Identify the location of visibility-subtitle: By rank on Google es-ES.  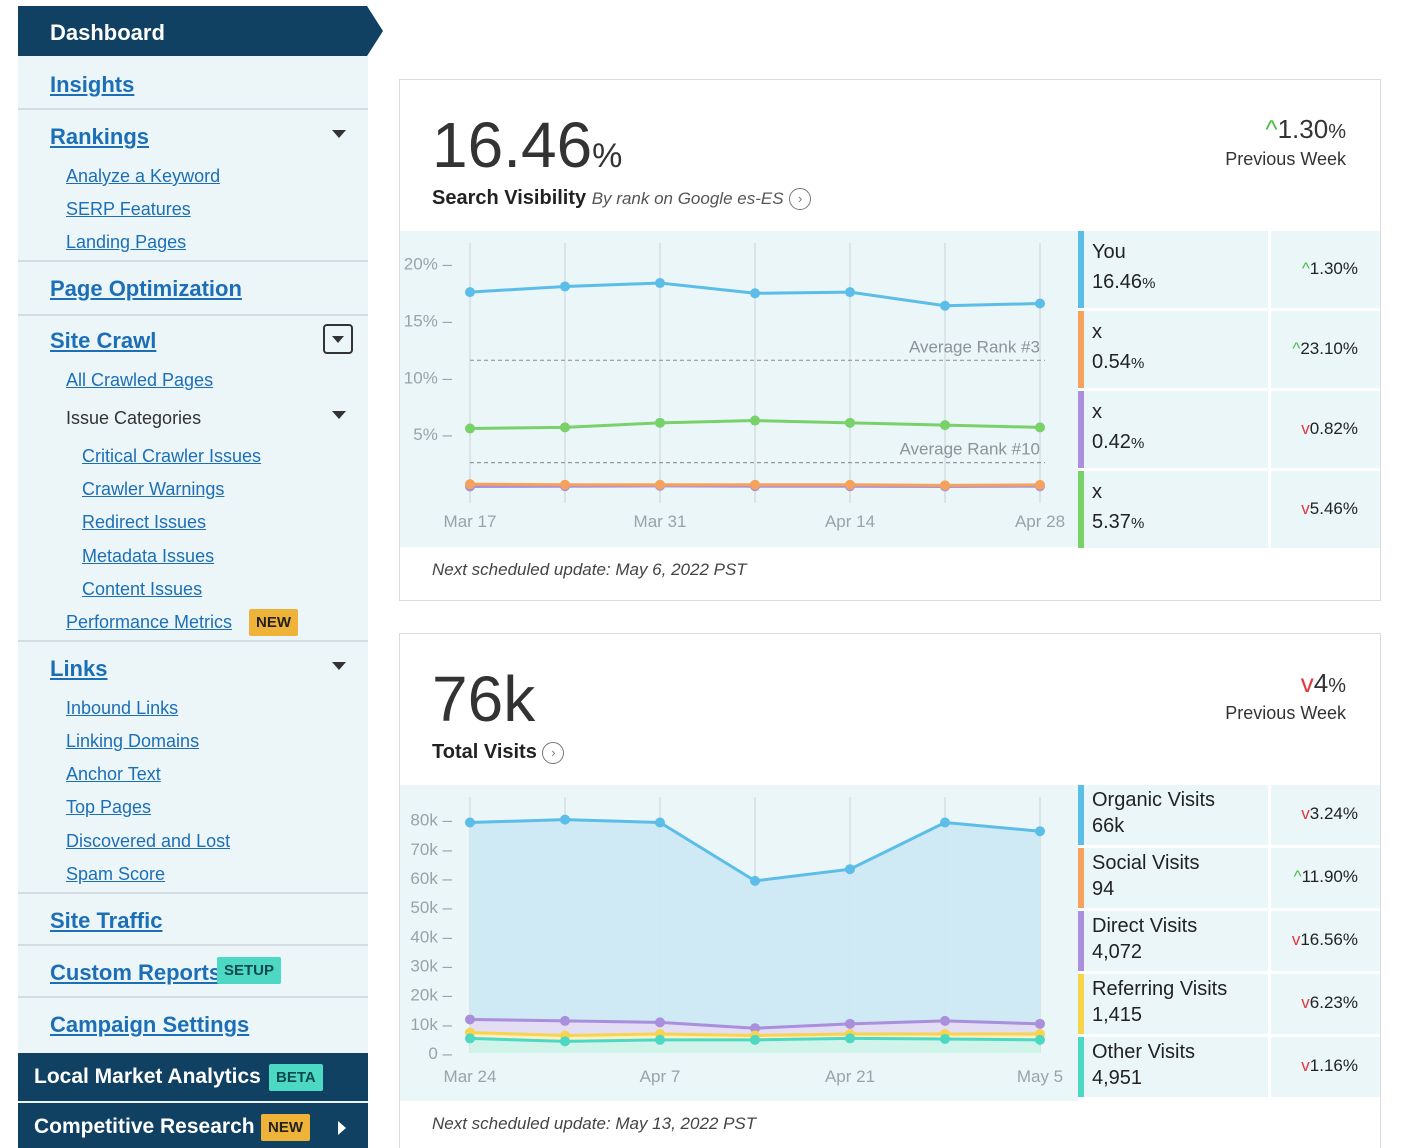
(687, 198).